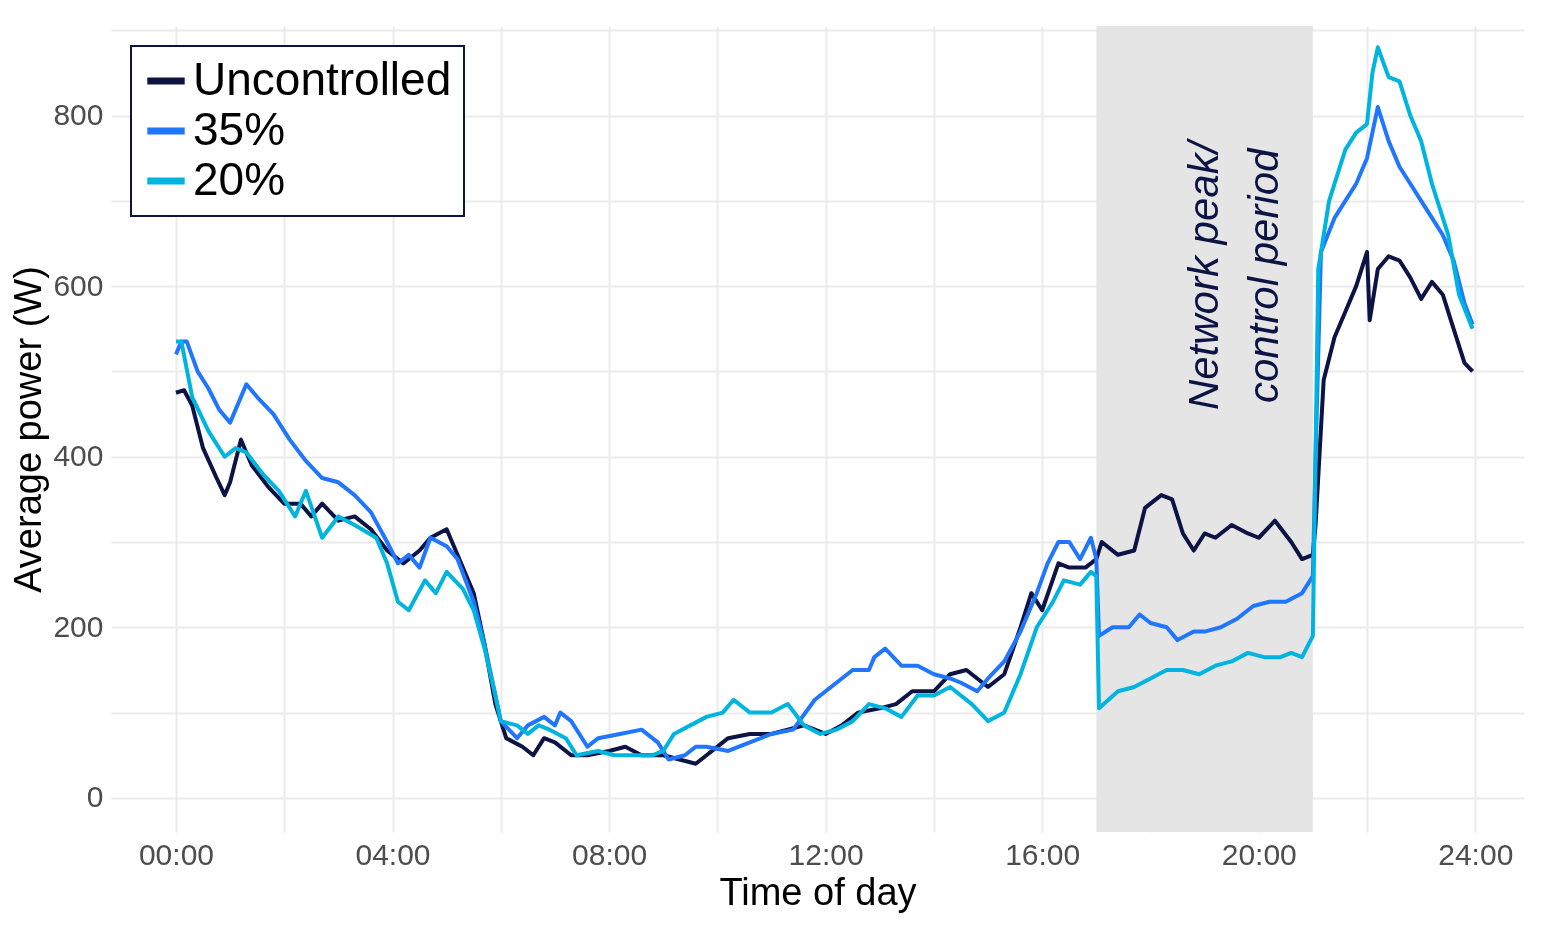 This screenshot has height=937, width=1564. What do you see at coordinates (239, 179) in the screenshot?
I see `legend-label: 20%` at bounding box center [239, 179].